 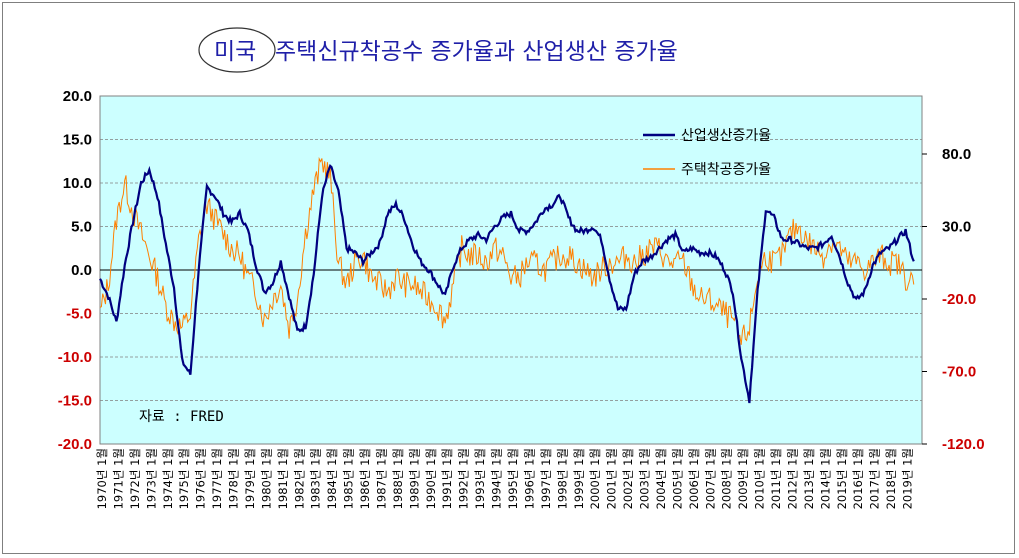 What do you see at coordinates (476, 52) in the screenshot?
I see `chart-title: 주택신규착공수 증가율과 산업생산 증가율` at bounding box center [476, 52].